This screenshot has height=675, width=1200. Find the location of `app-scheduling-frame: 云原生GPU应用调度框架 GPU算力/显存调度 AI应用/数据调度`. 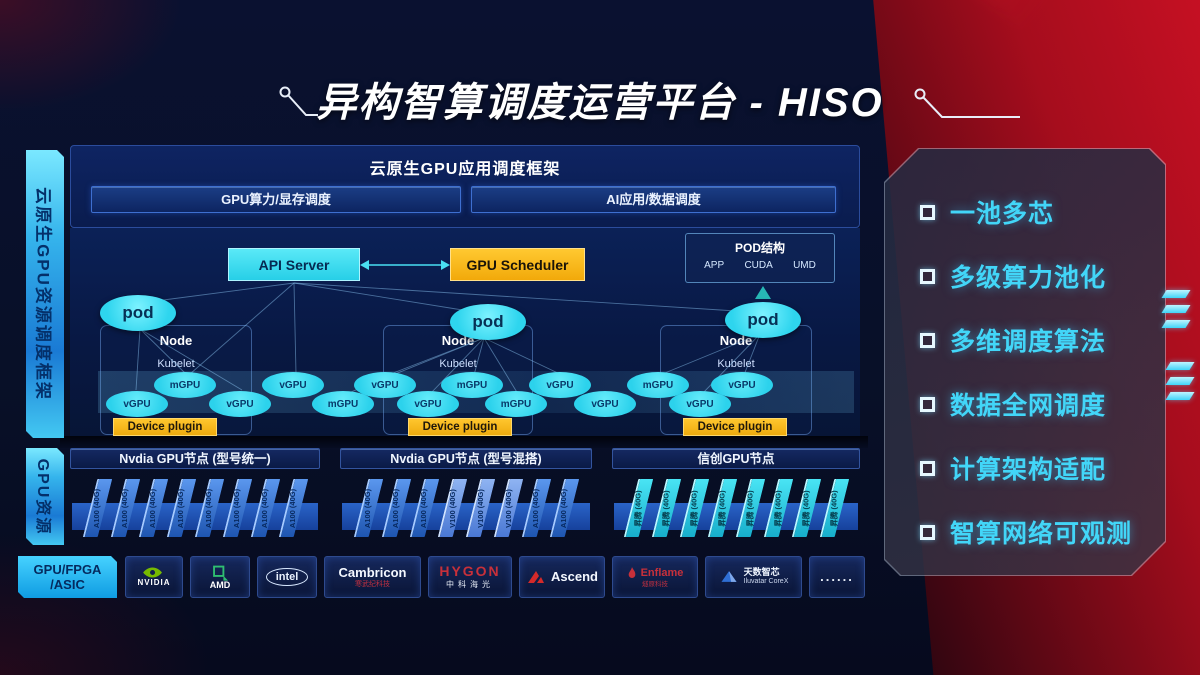

app-scheduling-frame: 云原生GPU应用调度框架 GPU算力/显存调度 AI应用/数据调度 is located at coordinates (465, 186).